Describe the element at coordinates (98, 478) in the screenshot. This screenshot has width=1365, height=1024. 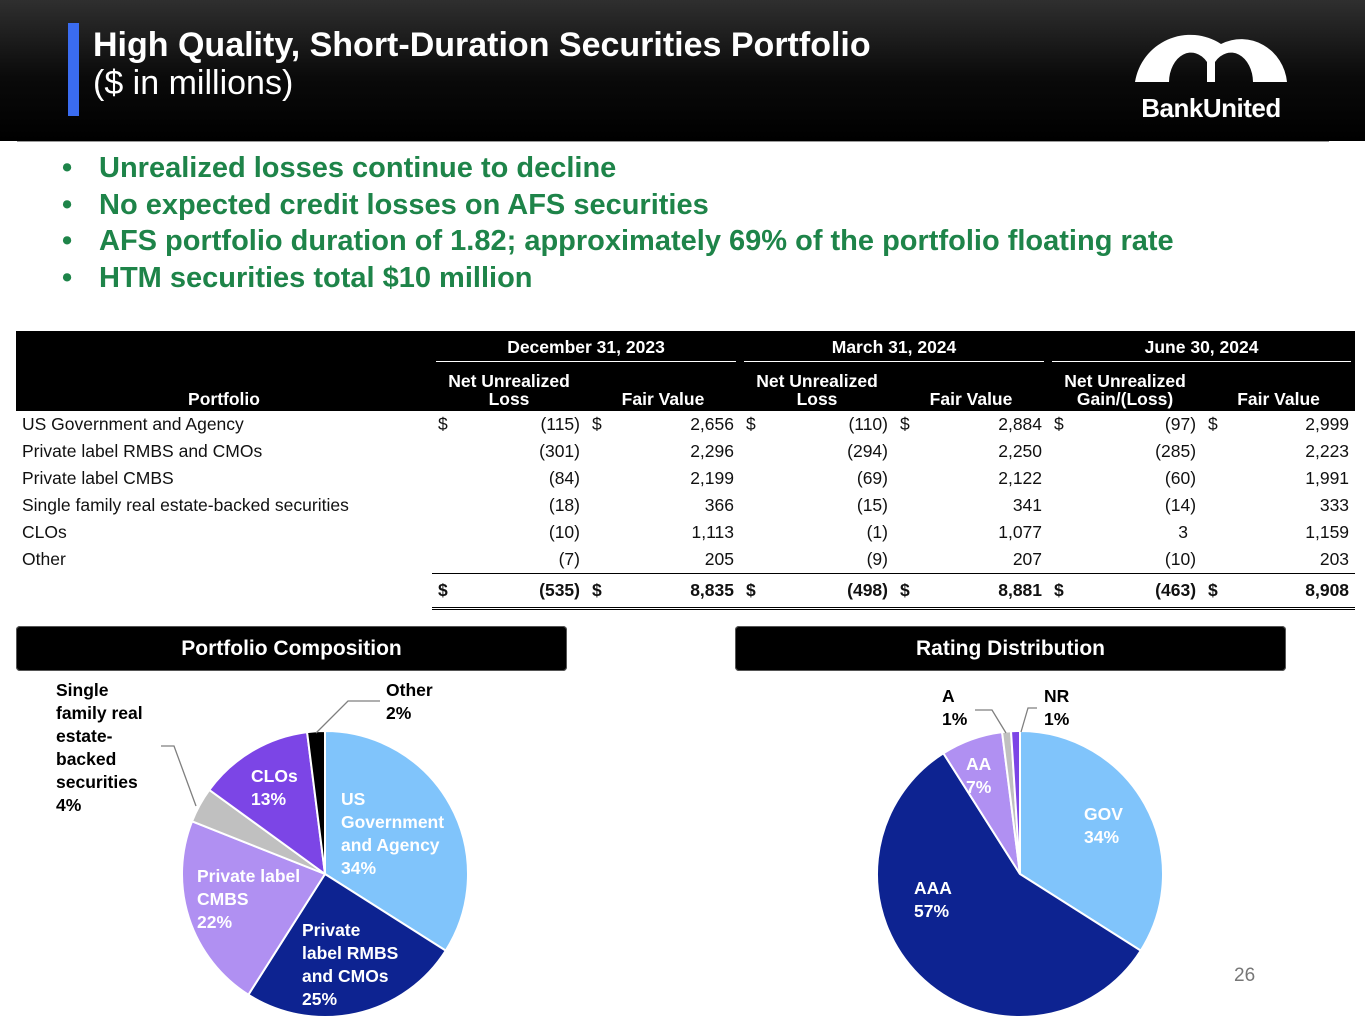
I see `row-label: Private label CMBS` at that location.